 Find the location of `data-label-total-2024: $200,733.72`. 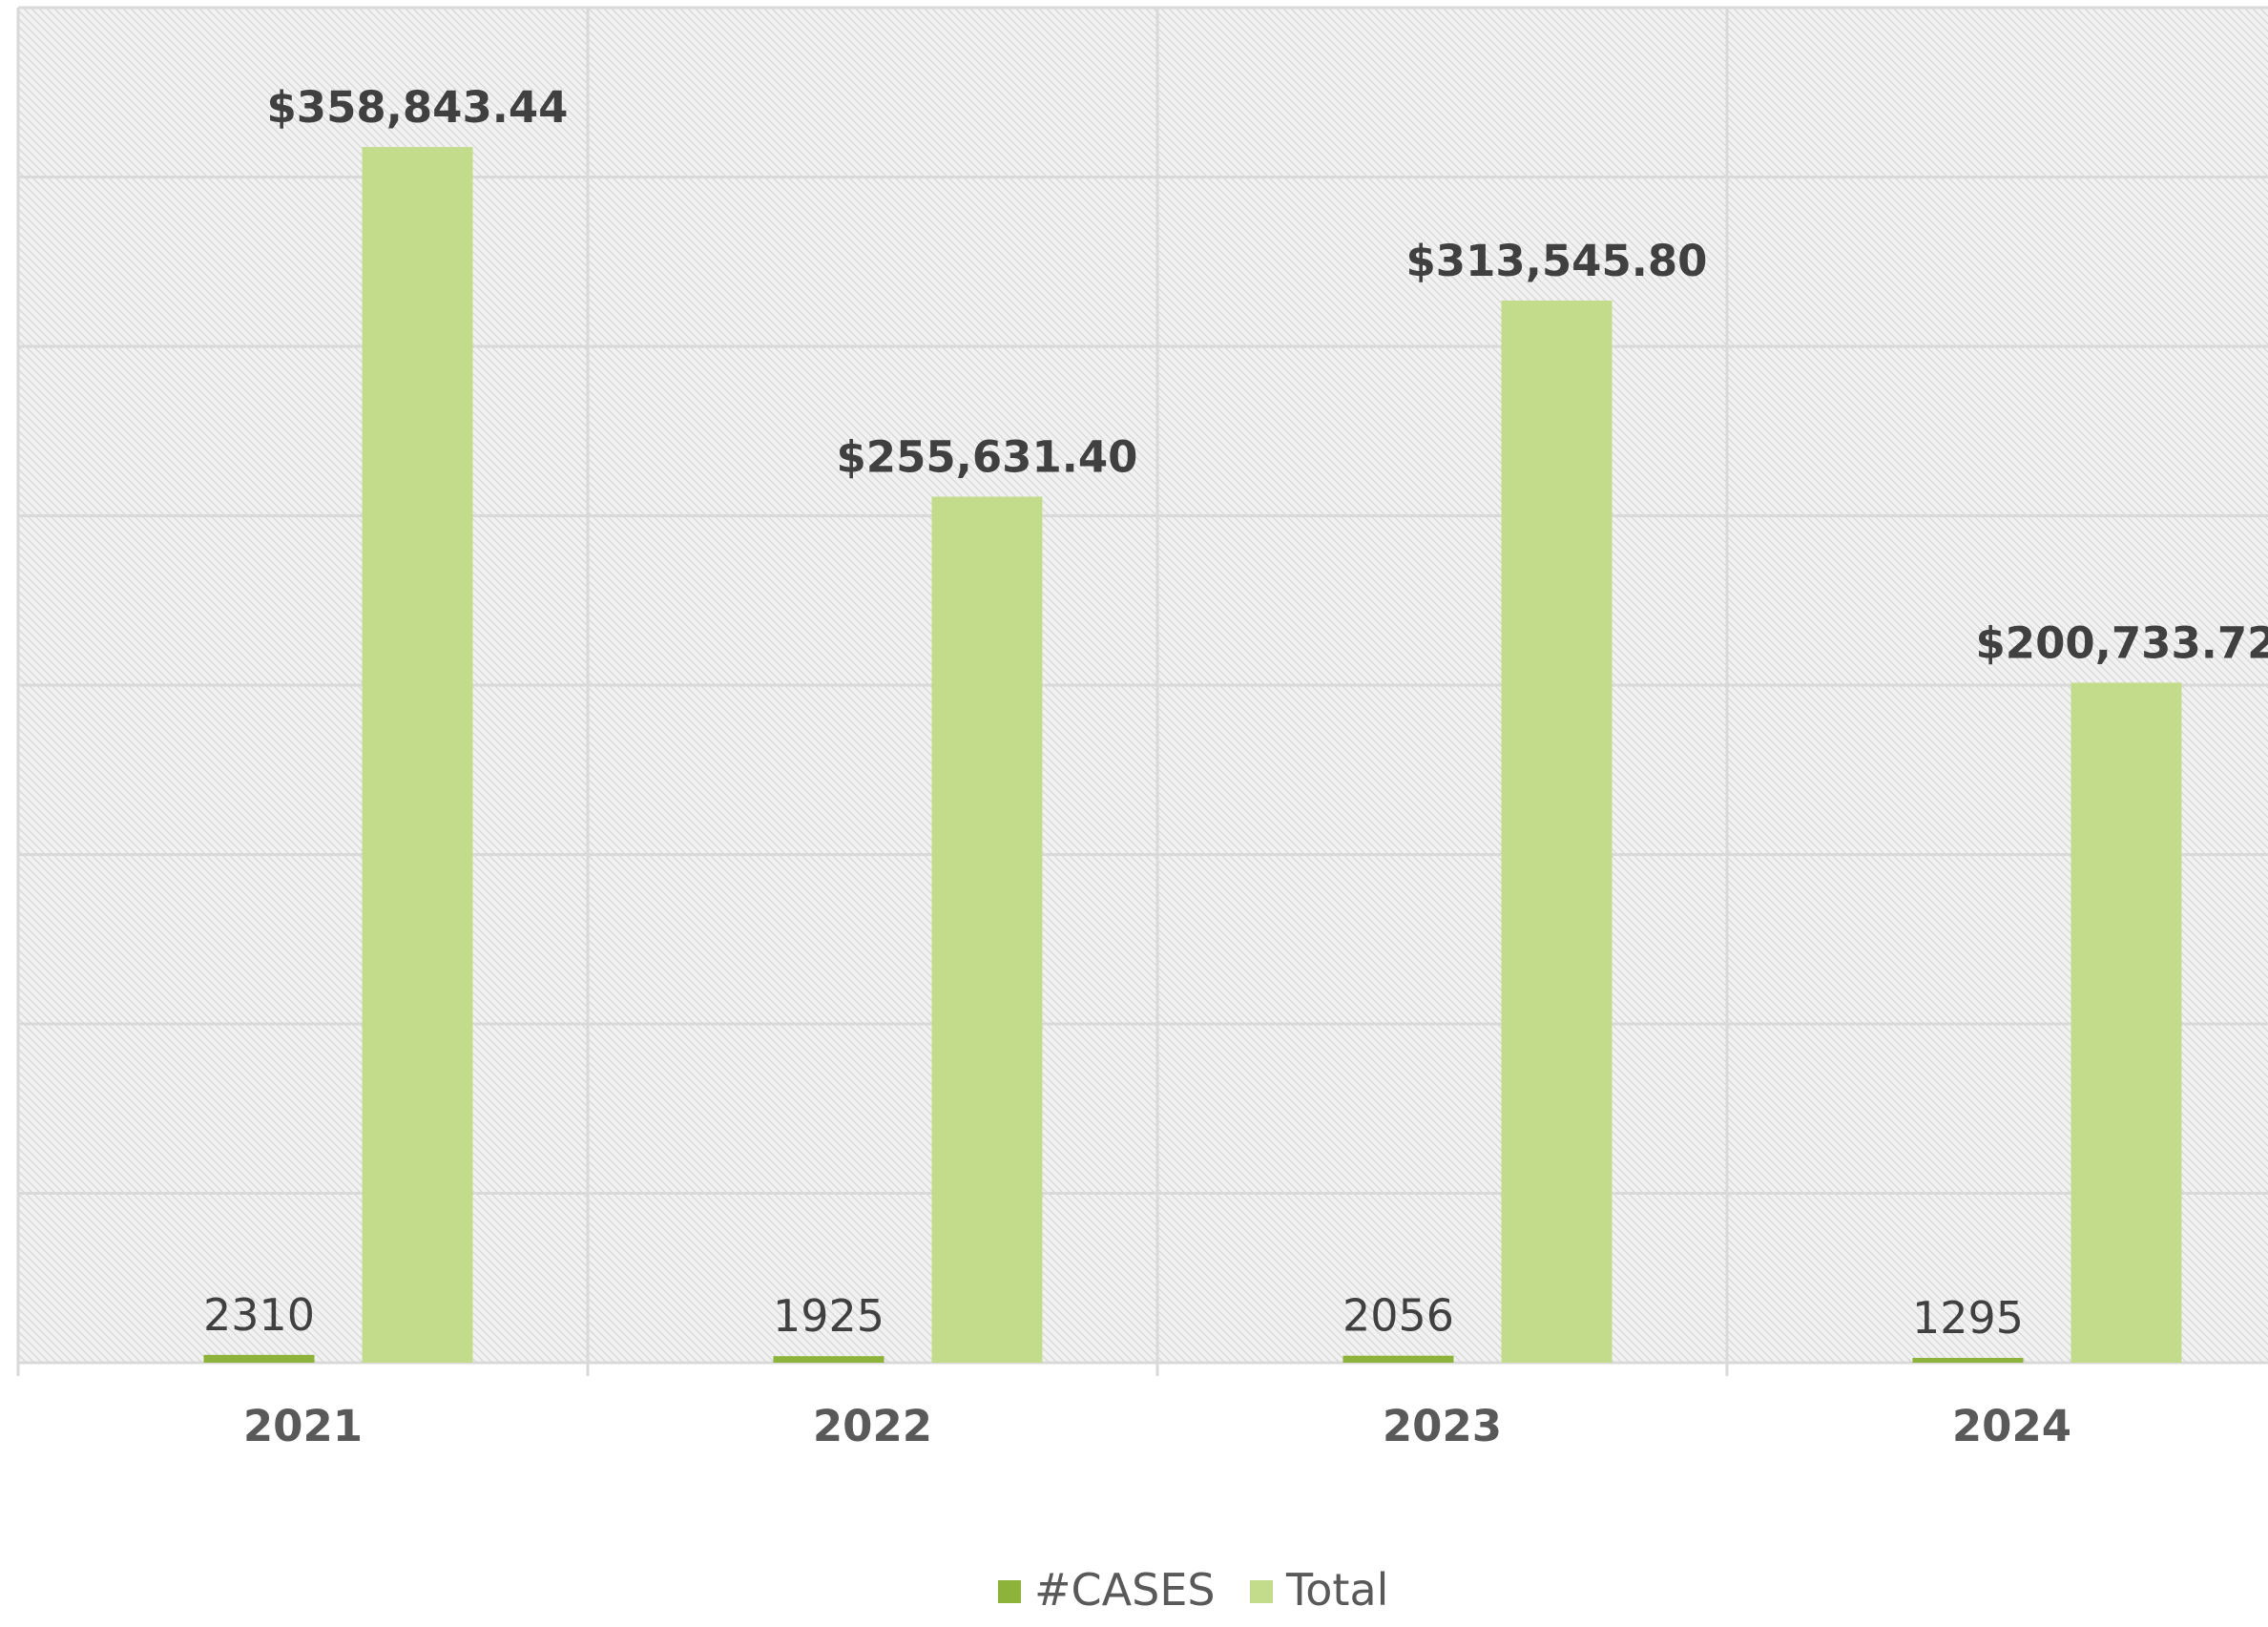

data-label-total-2024: $200,733.72 is located at coordinates (2122, 642).